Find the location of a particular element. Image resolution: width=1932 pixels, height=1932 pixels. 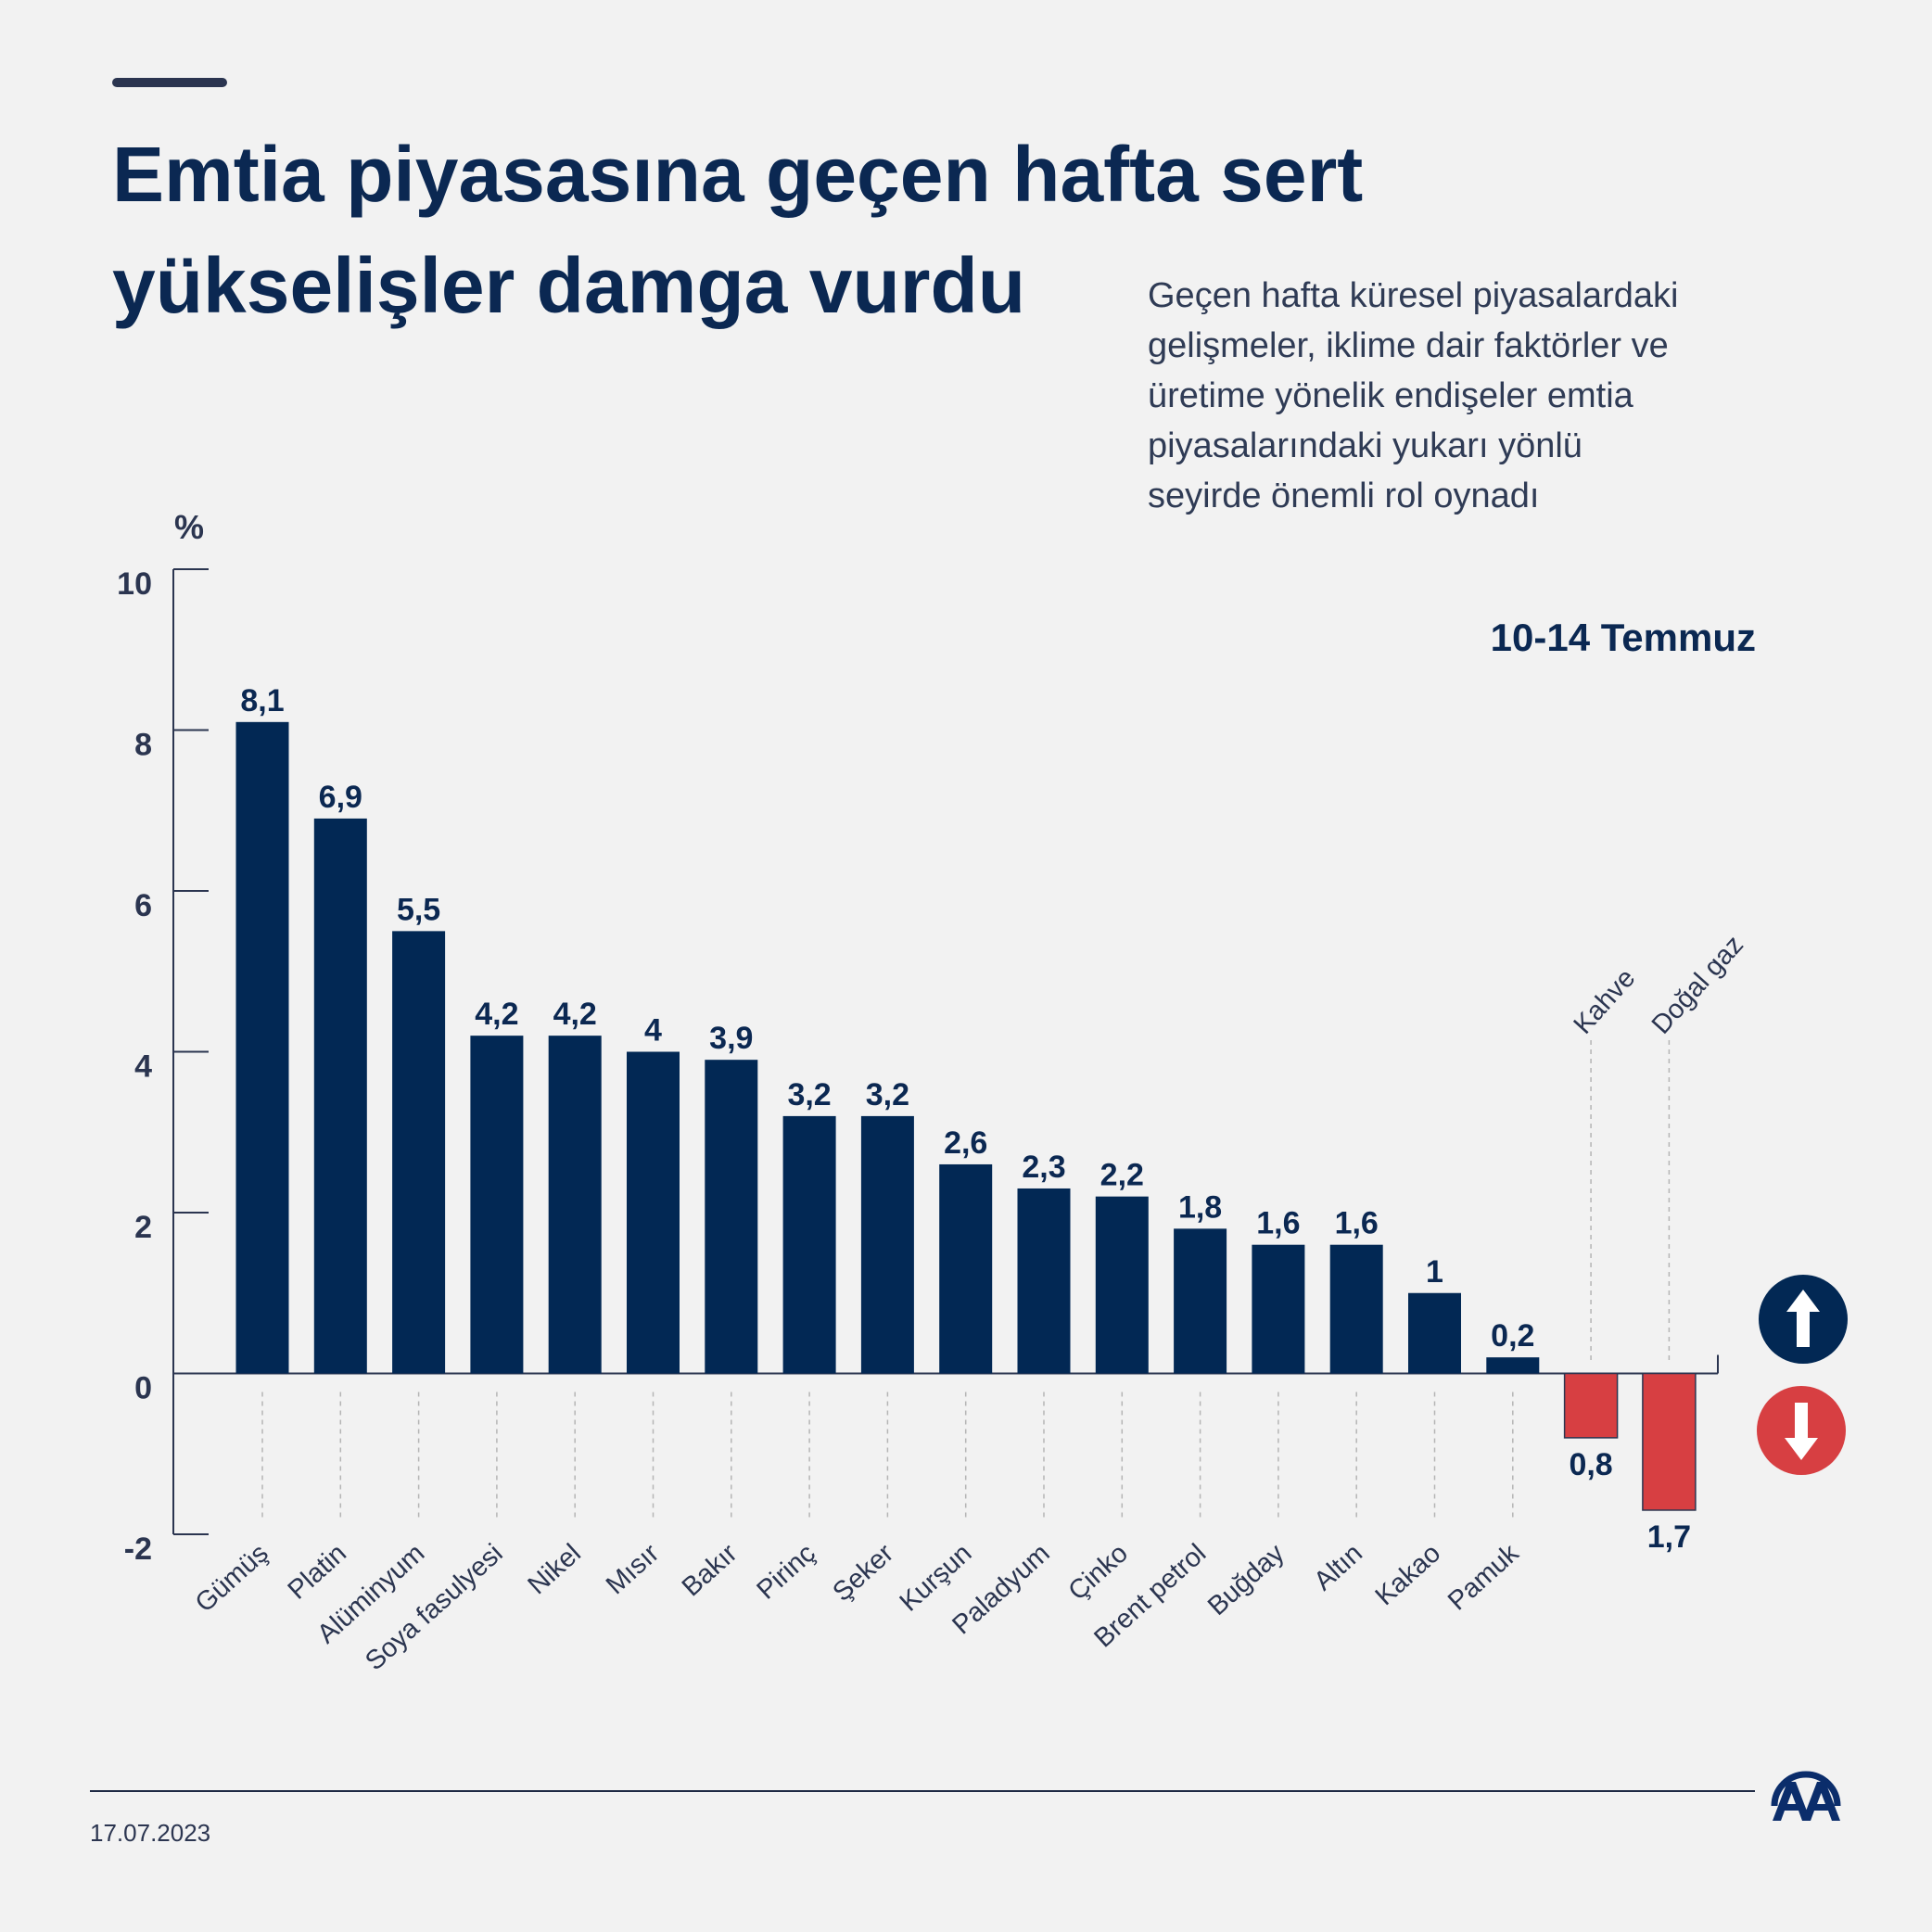

bar-value-label: 2,6 is located at coordinates (966, 1143).